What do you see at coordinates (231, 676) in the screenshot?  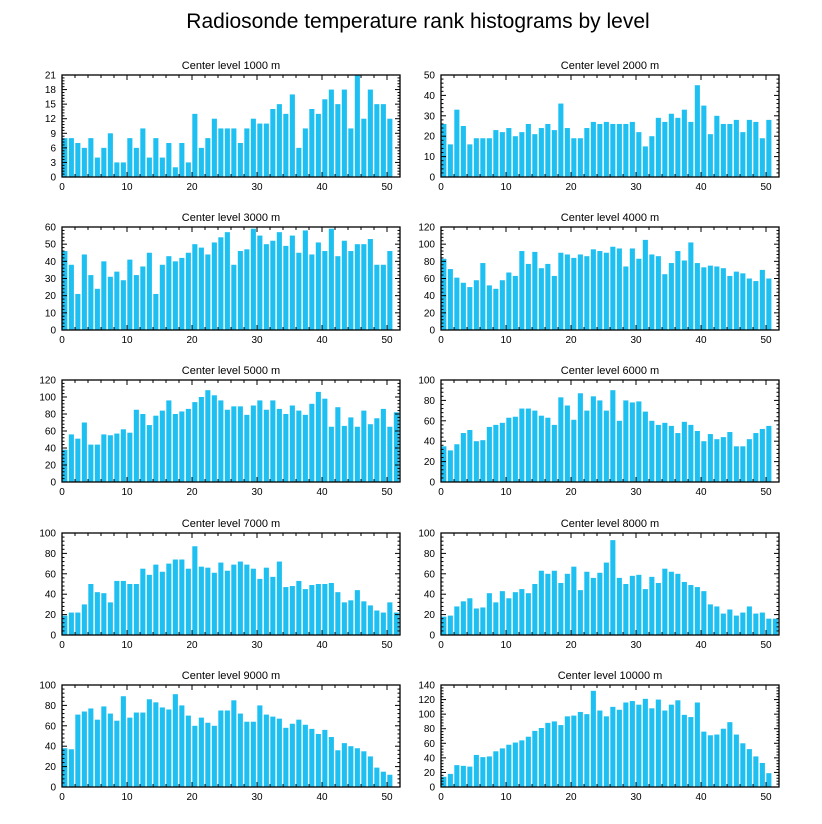 I see `panel-title: Center level 9000 m` at bounding box center [231, 676].